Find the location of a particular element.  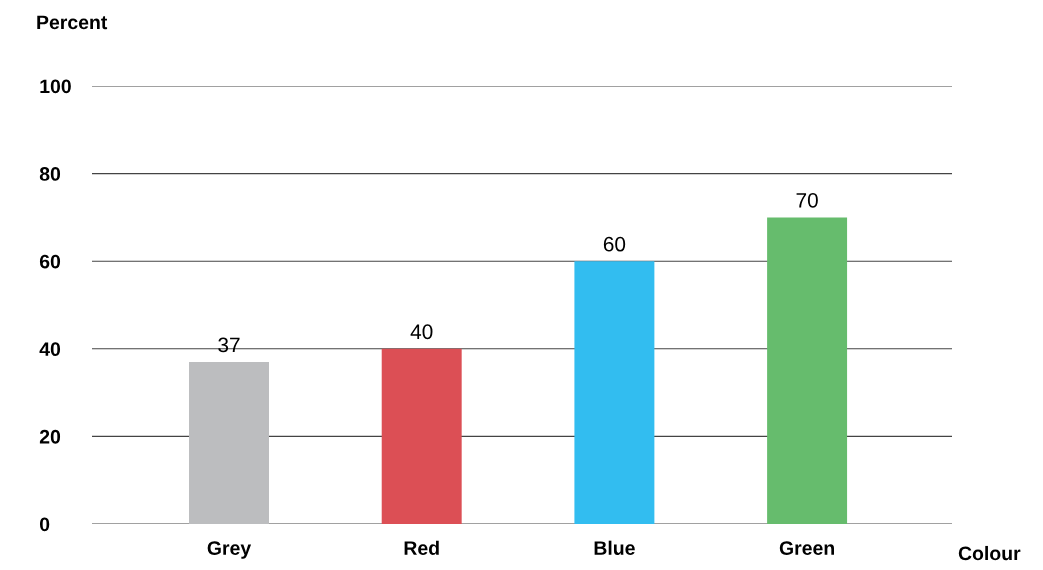

y-tick-label: 40 is located at coordinates (50, 349).